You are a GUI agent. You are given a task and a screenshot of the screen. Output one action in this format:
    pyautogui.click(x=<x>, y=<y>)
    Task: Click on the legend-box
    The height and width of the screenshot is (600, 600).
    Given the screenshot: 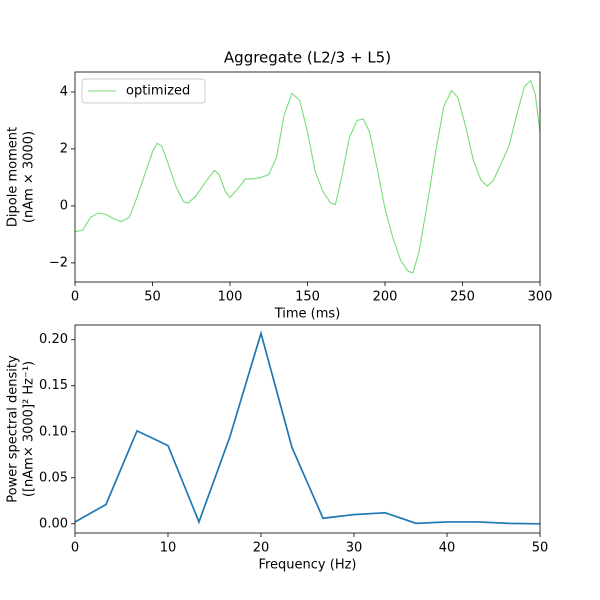 What is the action you would take?
    pyautogui.click(x=143, y=91)
    